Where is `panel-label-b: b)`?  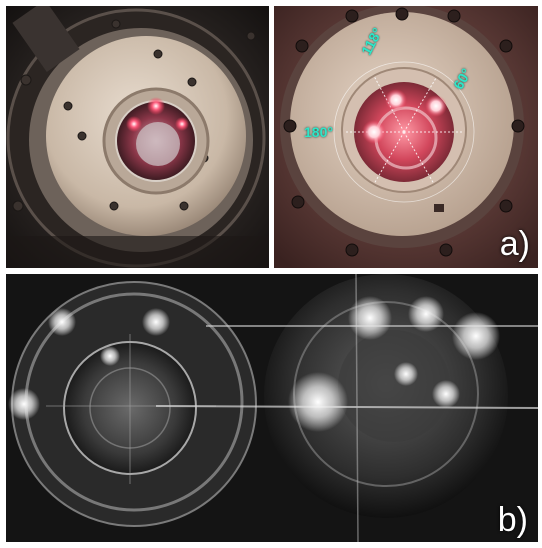
panel-label-b: b) is located at coordinates (512, 520).